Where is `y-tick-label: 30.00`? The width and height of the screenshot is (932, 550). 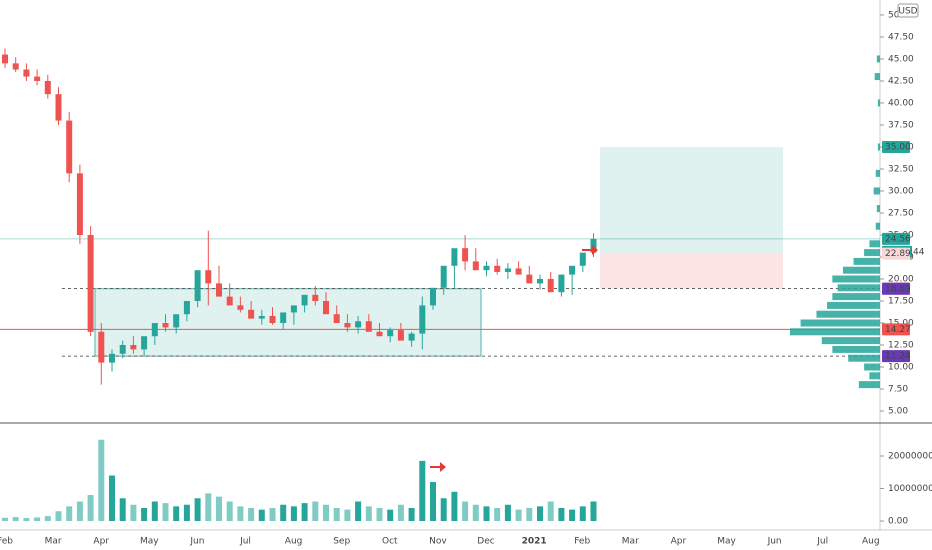 y-tick-label: 30.00 is located at coordinates (901, 191).